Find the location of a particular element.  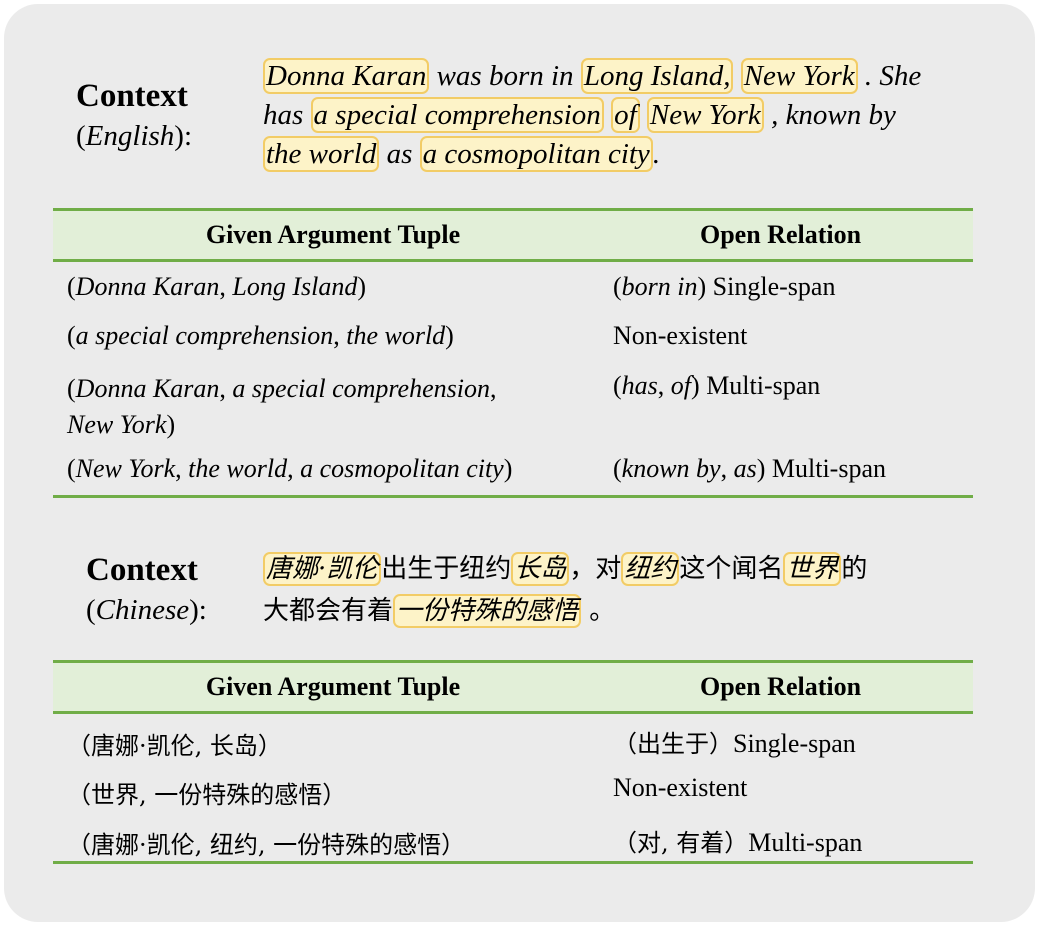

argument-tuple-cell: （唐娜·凯伦, 长岛） is located at coordinates (174, 746).